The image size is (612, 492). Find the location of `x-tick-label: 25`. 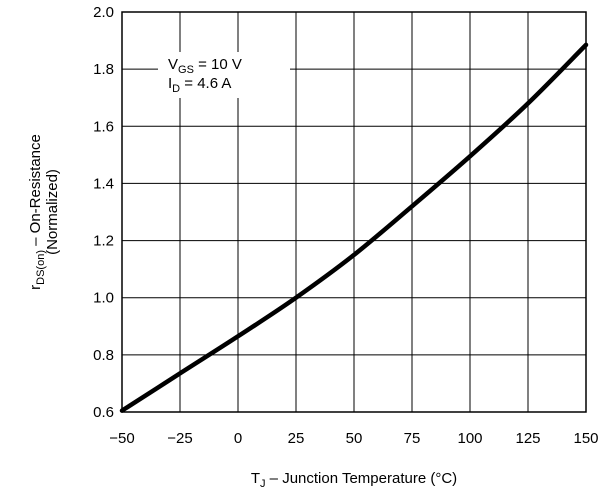

x-tick-label: 25 is located at coordinates (296, 438).